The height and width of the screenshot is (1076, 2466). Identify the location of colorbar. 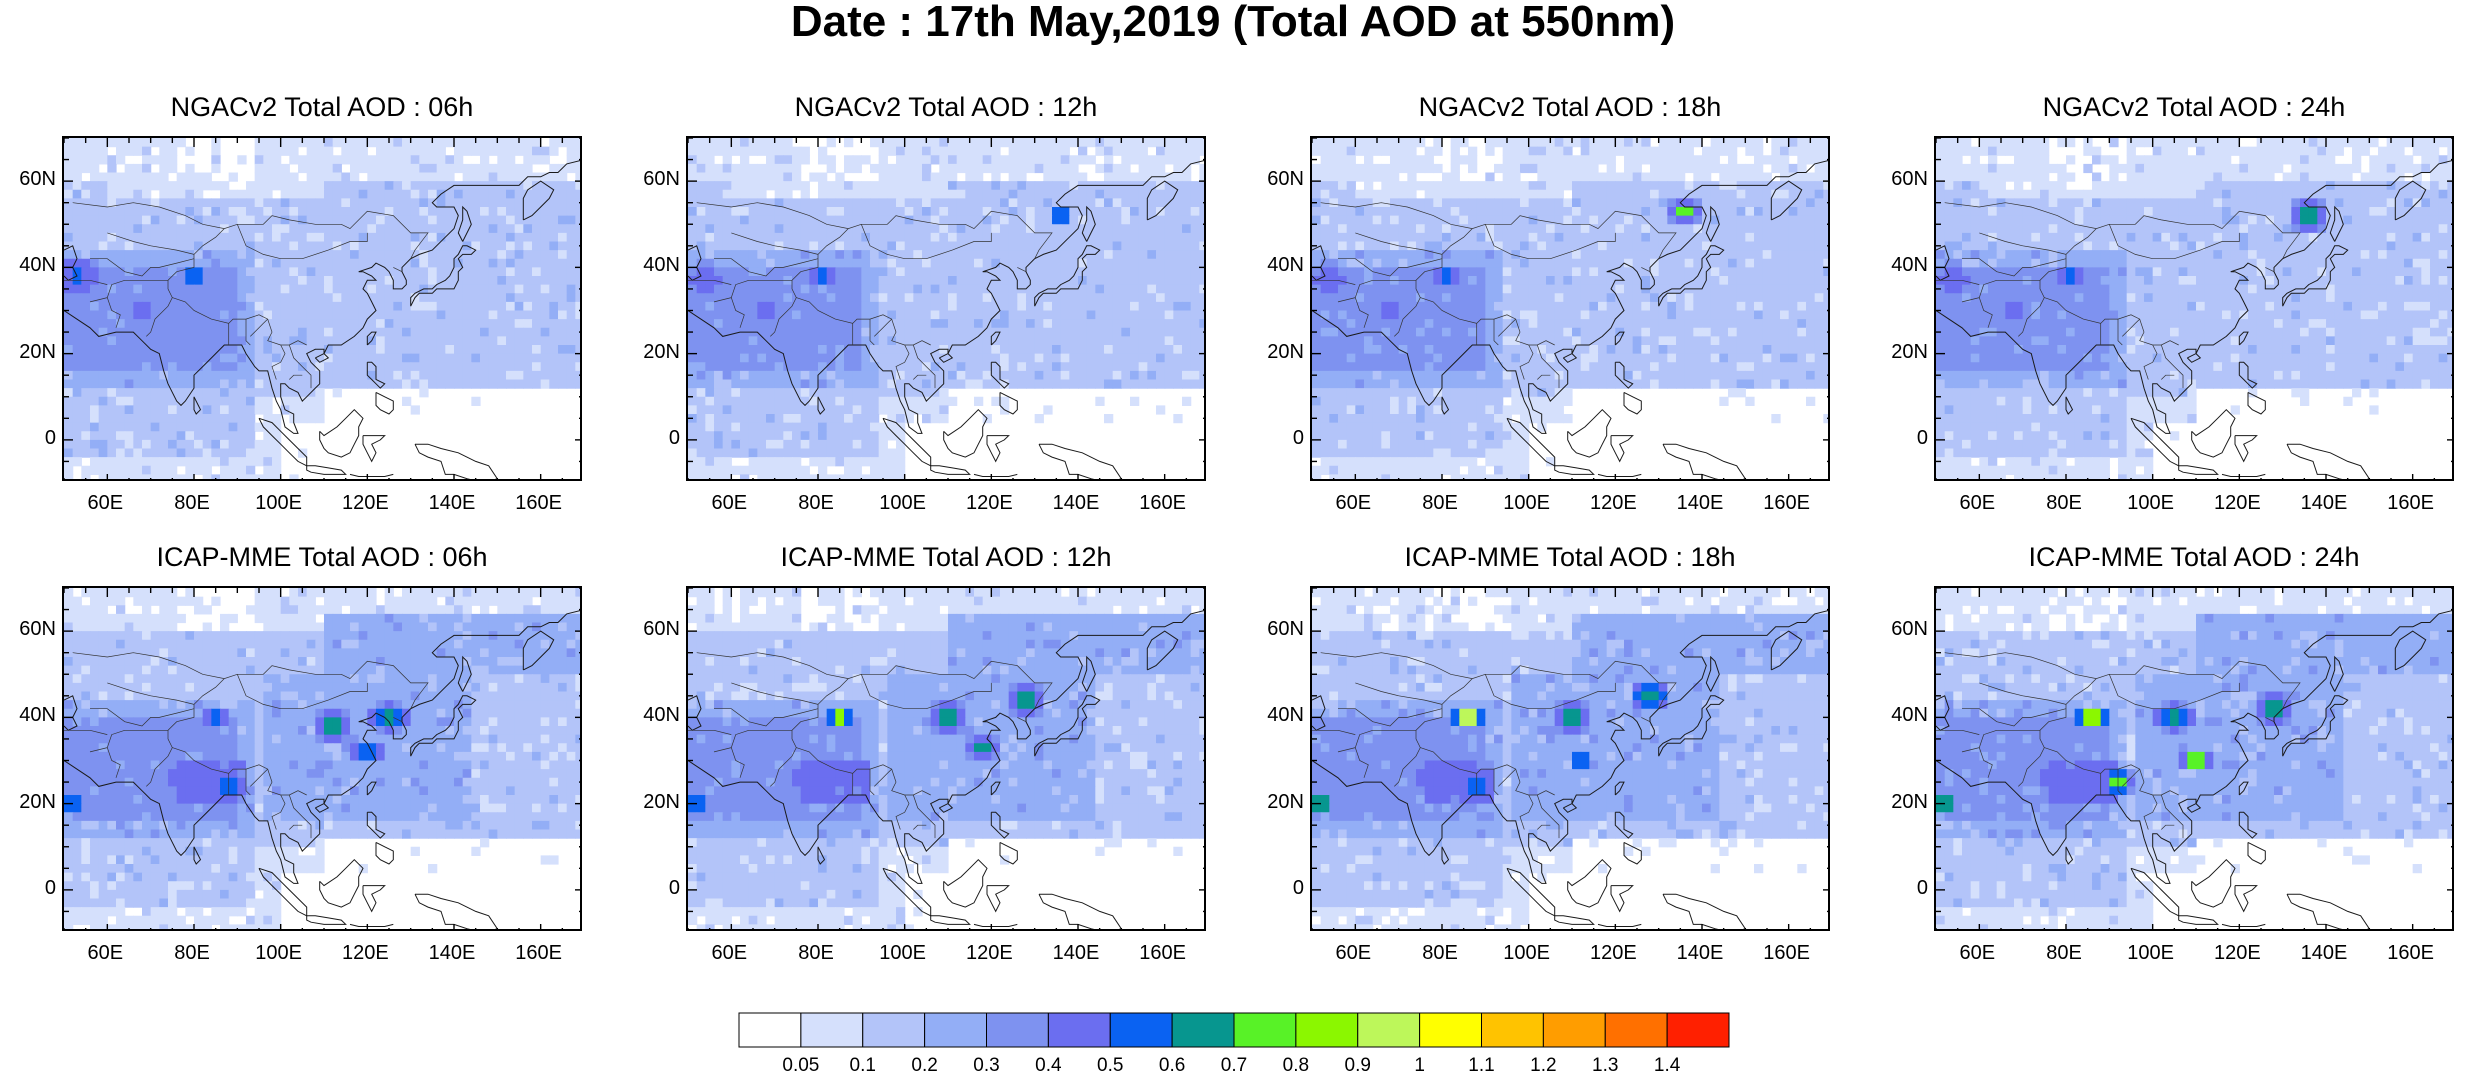
(1234, 1030).